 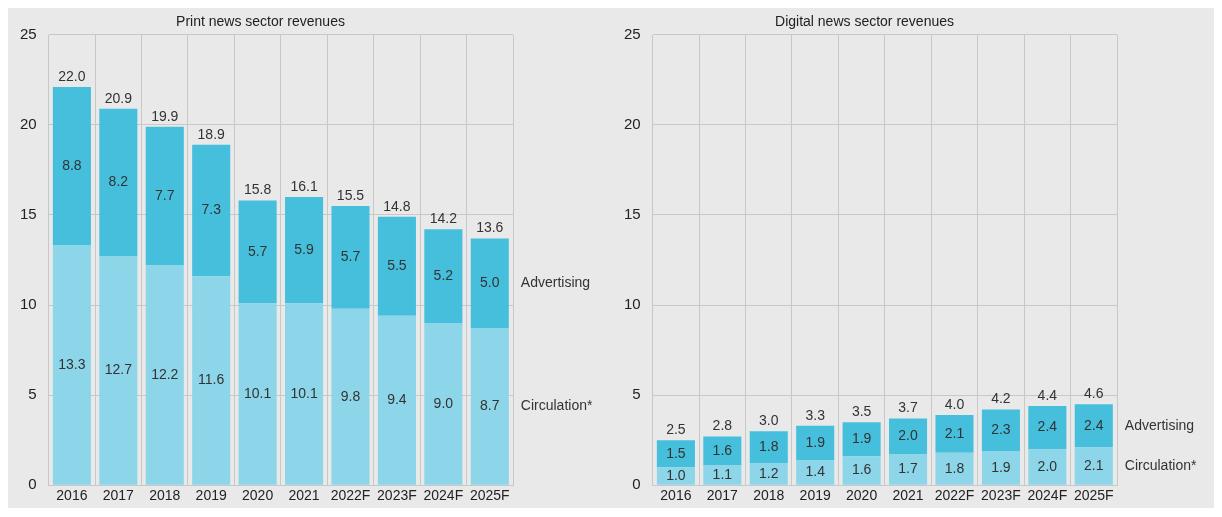 What do you see at coordinates (165, 373) in the screenshot?
I see `data-label: 12.2` at bounding box center [165, 373].